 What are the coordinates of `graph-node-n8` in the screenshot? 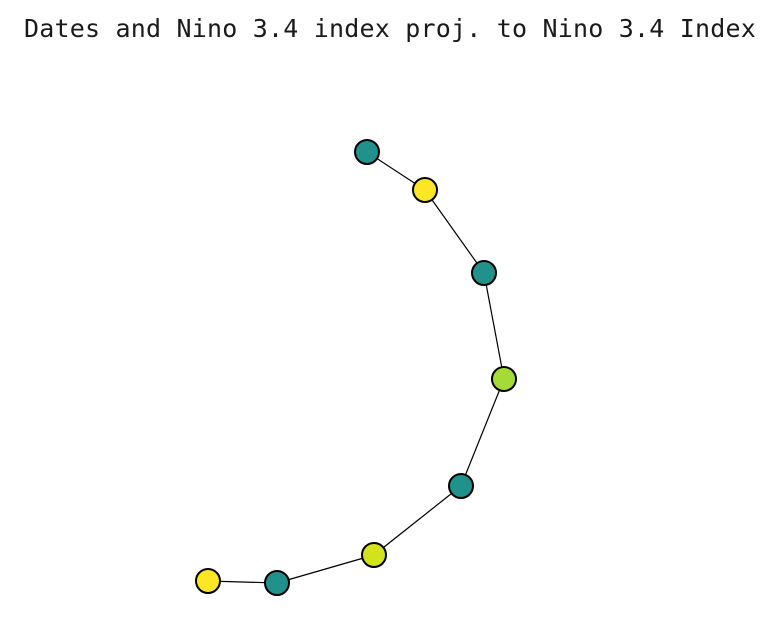 It's located at (208, 581).